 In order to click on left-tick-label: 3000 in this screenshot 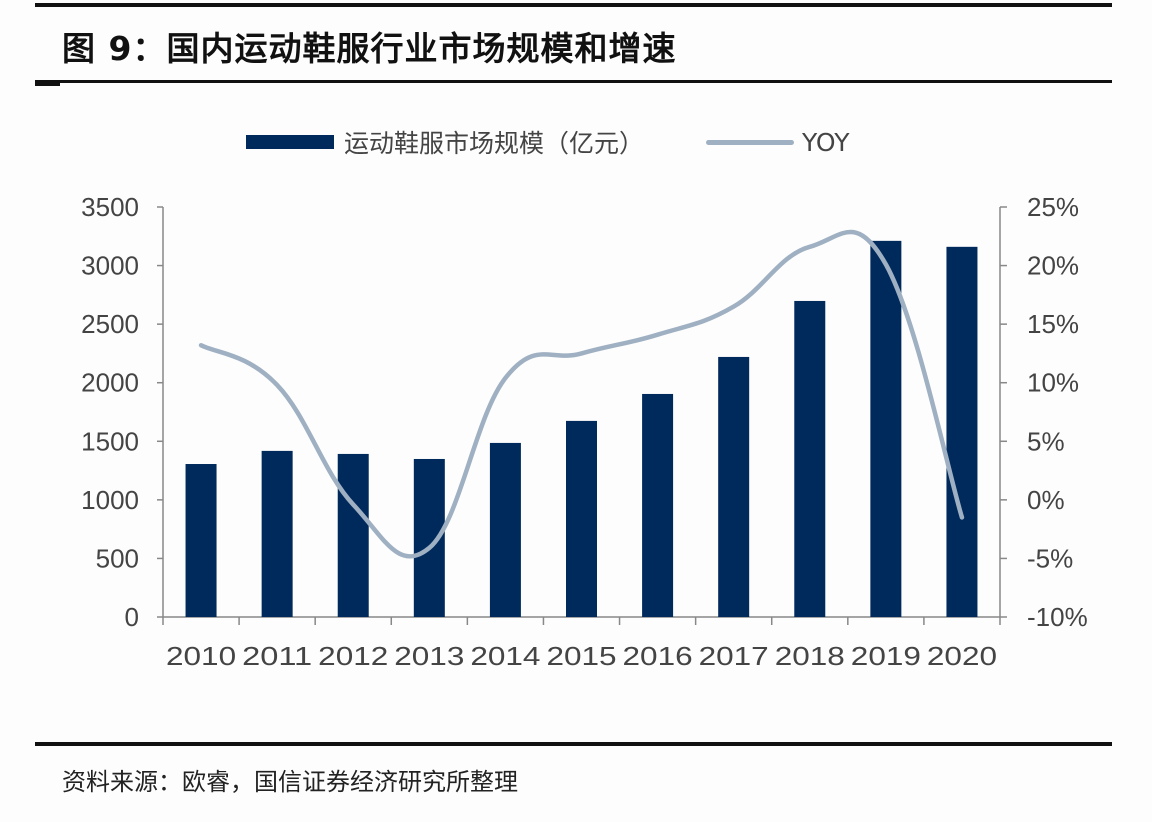, I will do `click(110, 266)`.